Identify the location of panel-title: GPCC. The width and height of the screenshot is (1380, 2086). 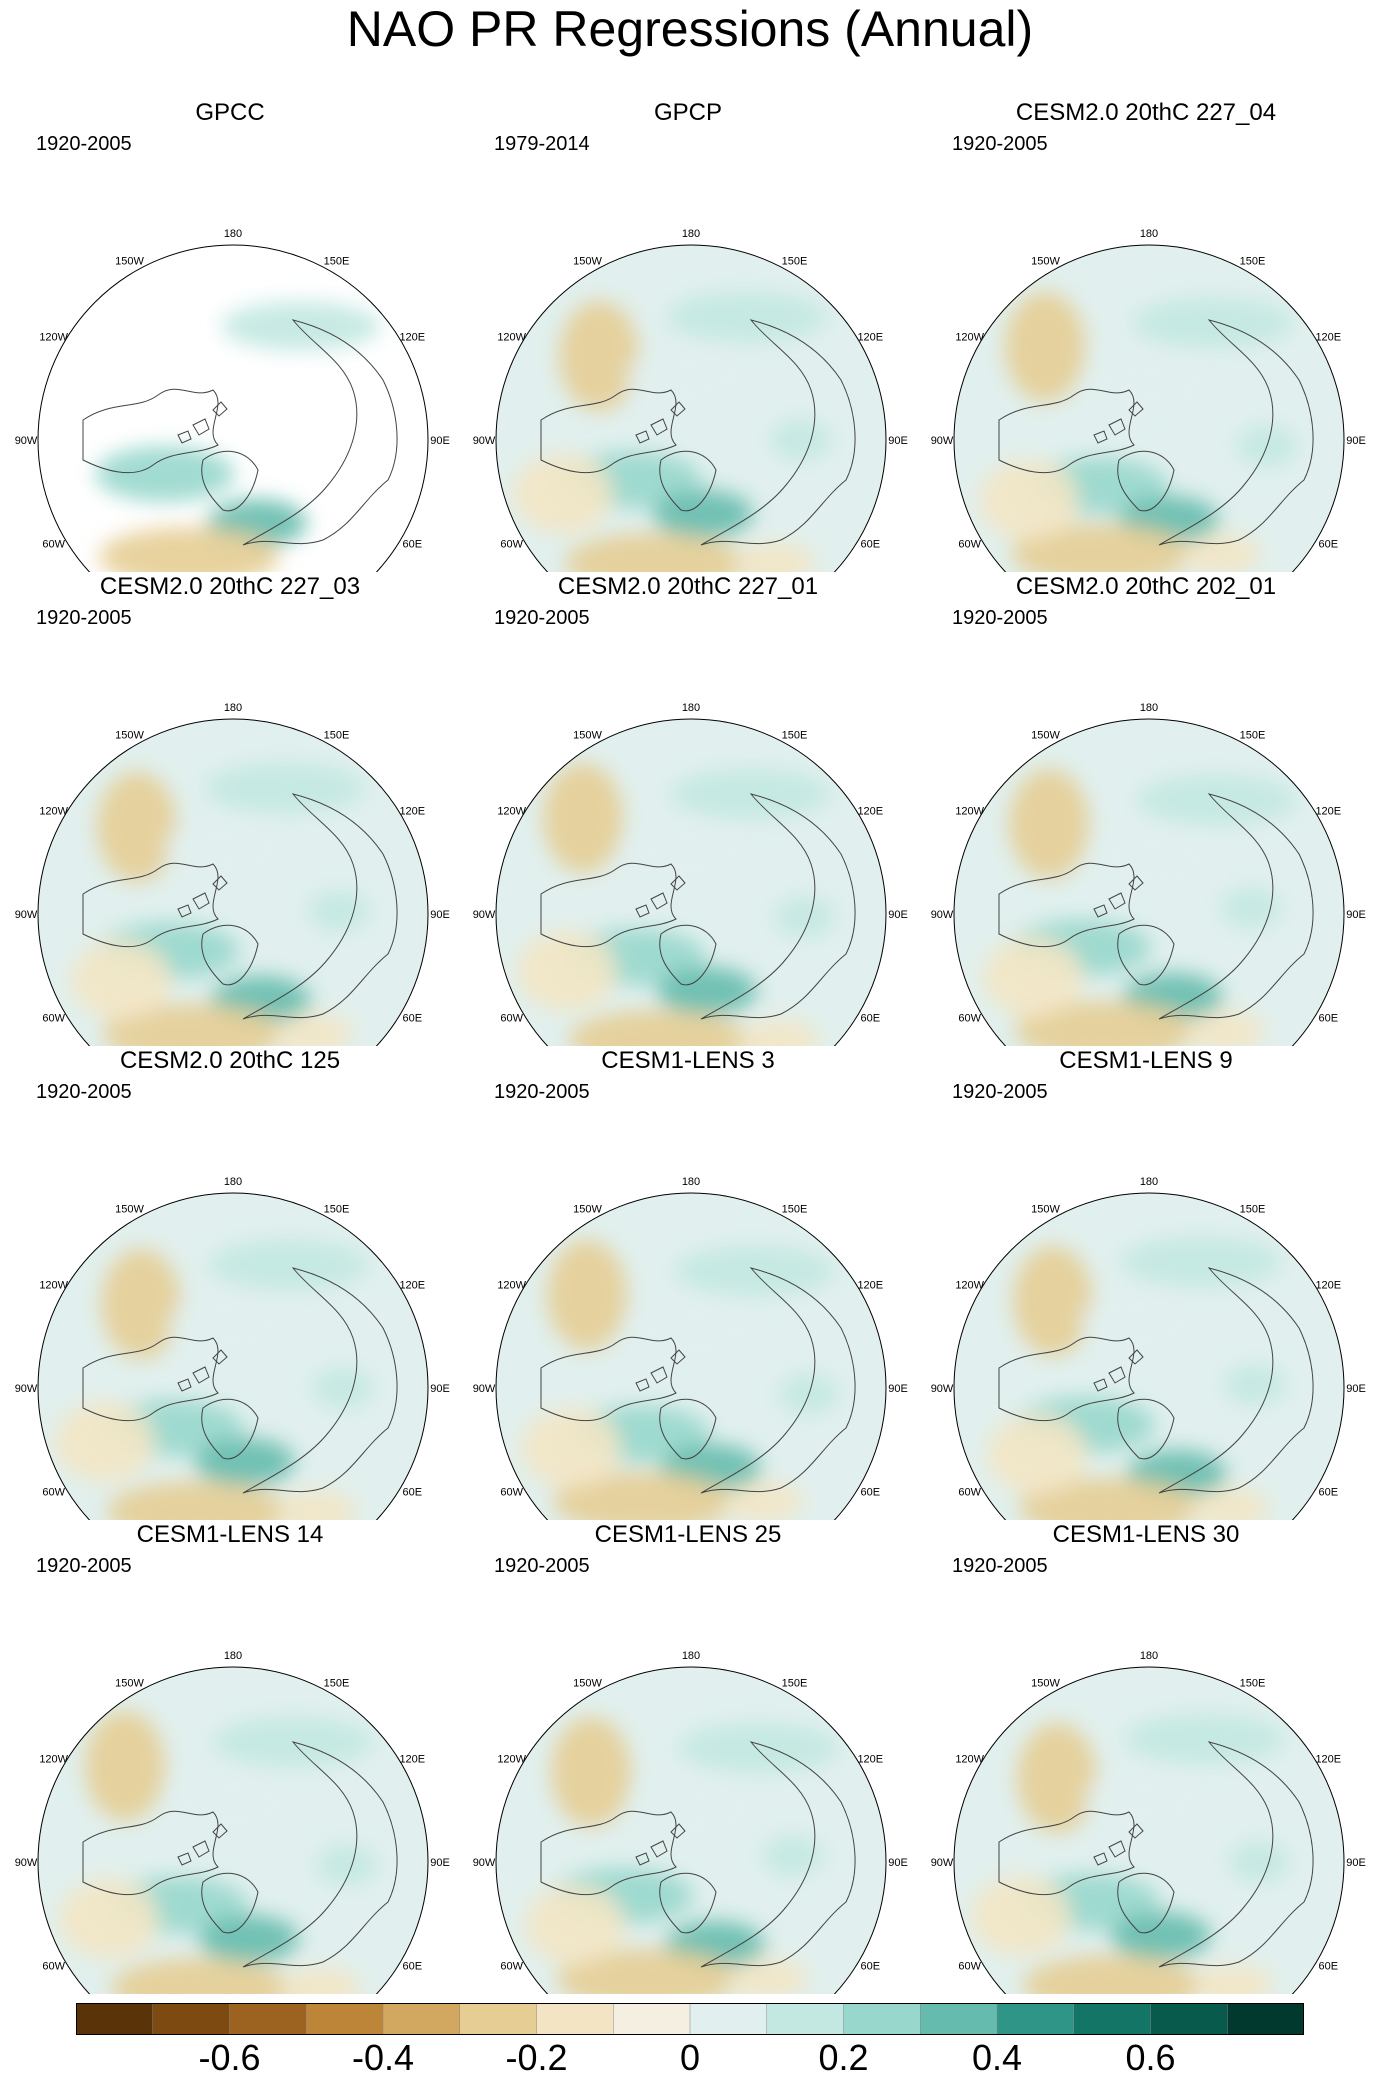
(230, 112).